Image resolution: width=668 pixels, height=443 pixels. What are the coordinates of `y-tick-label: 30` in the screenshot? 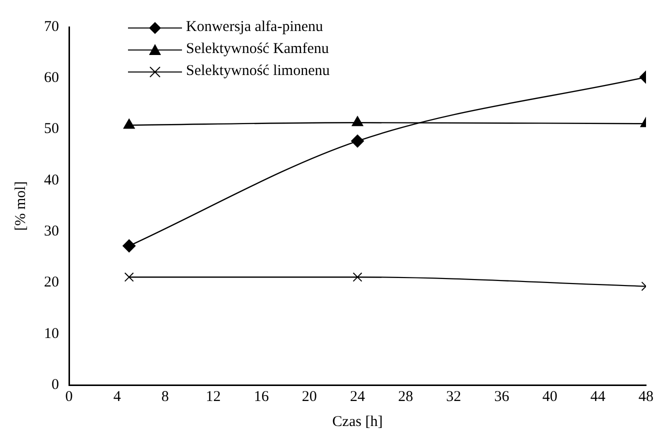 It's located at (51, 232).